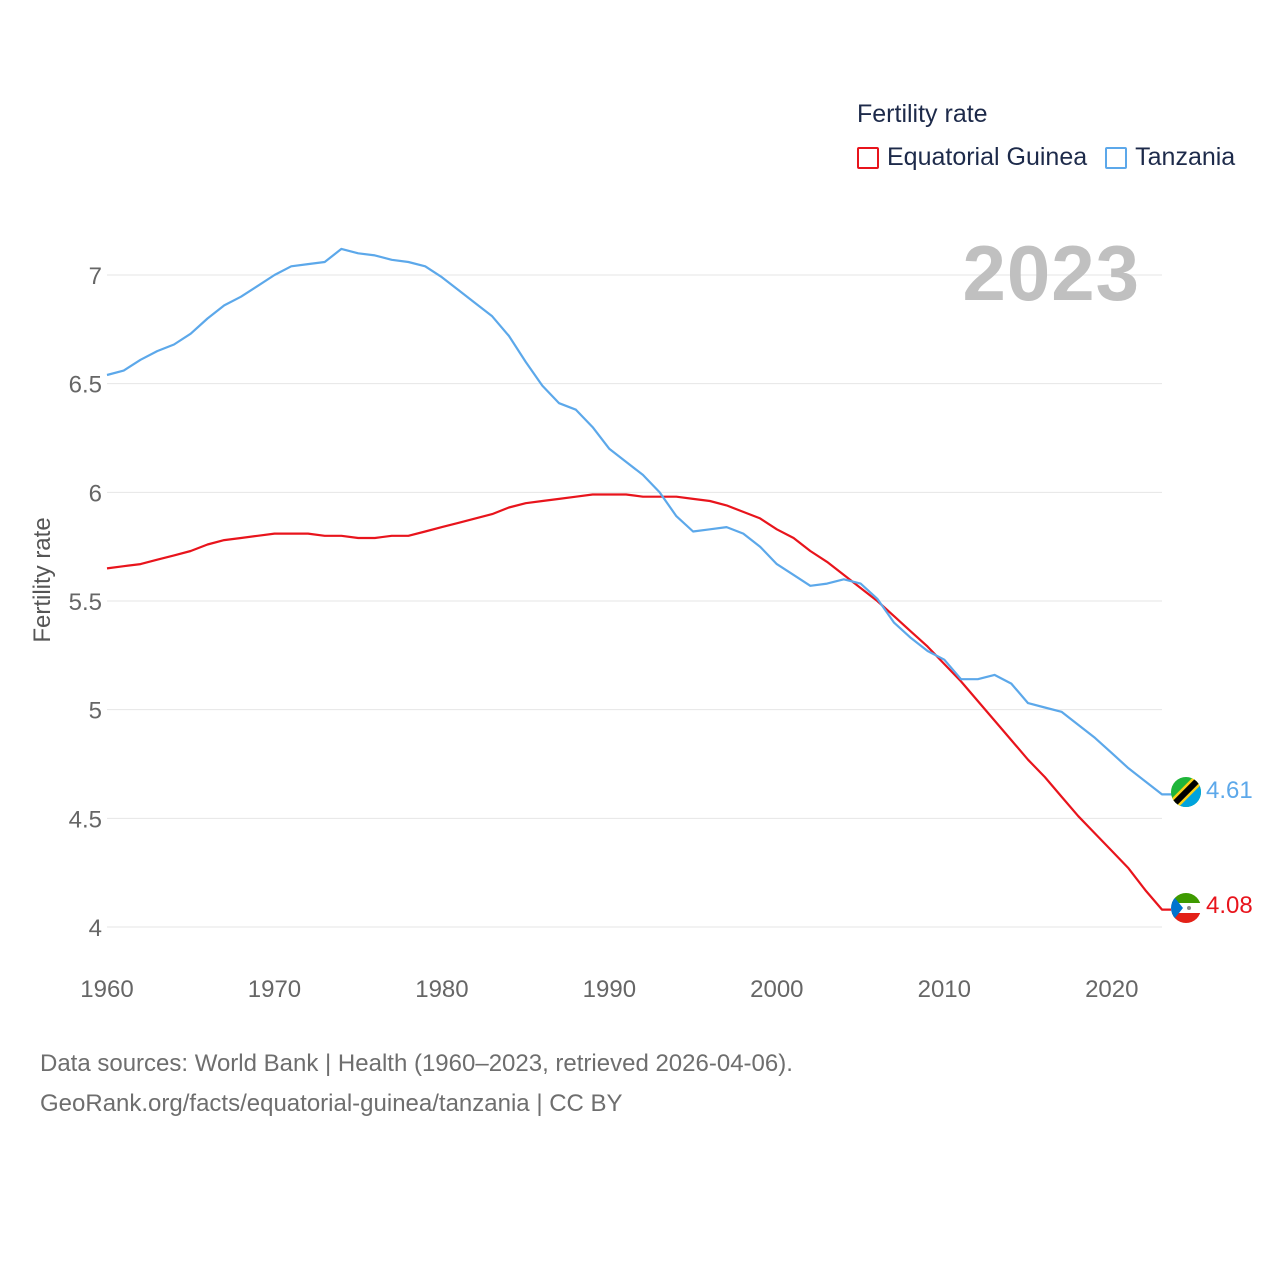 This screenshot has height=1280, width=1280. I want to click on end-value-equatorial-guinea: 4.08, so click(1229, 905).